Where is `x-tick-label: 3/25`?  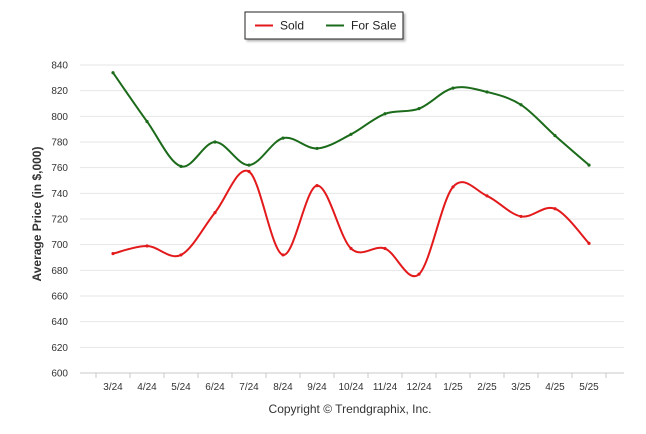
x-tick-label: 3/25 is located at coordinates (521, 387).